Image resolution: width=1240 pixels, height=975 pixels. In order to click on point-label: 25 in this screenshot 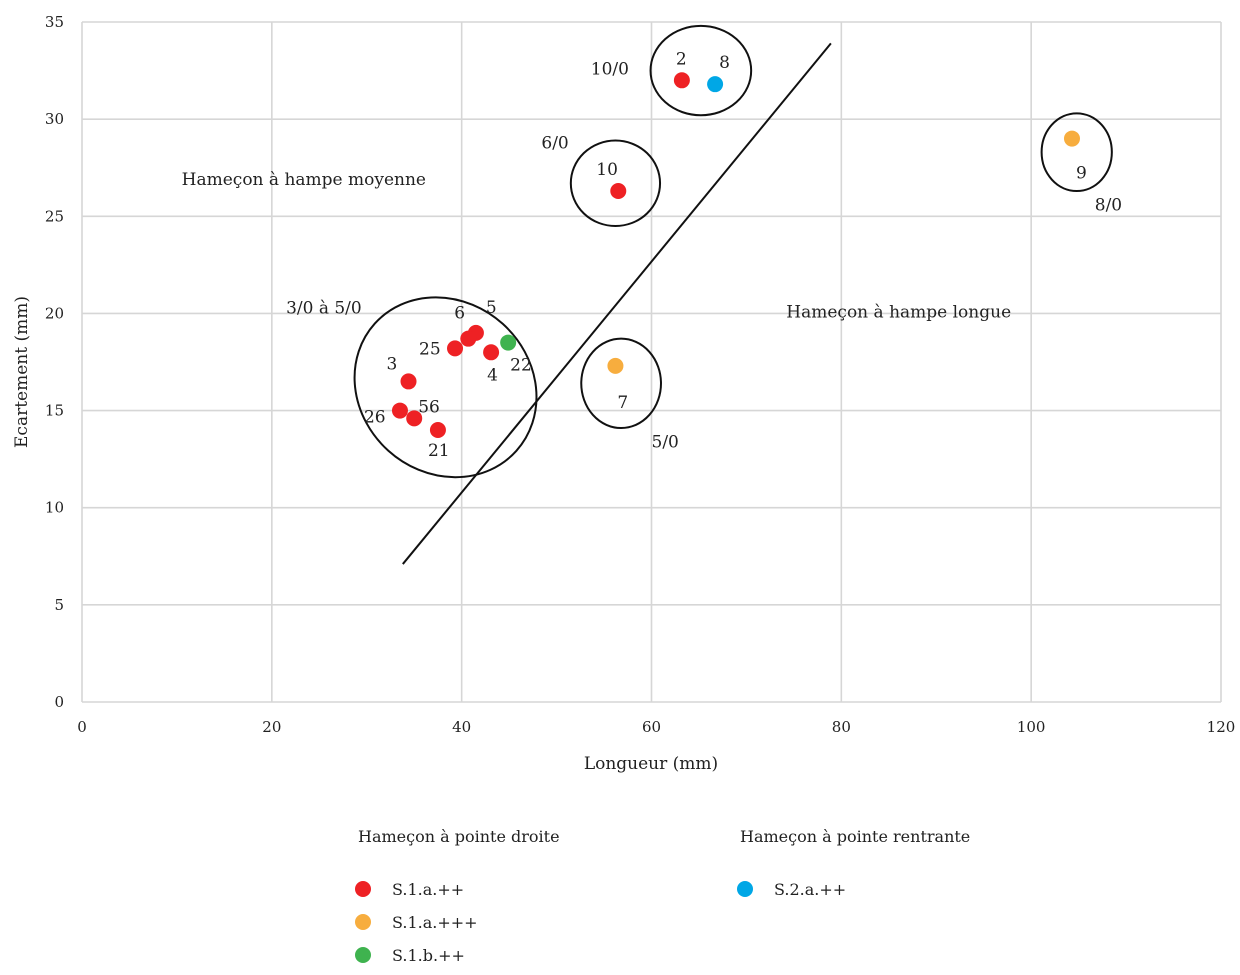, I will do `click(430, 349)`.